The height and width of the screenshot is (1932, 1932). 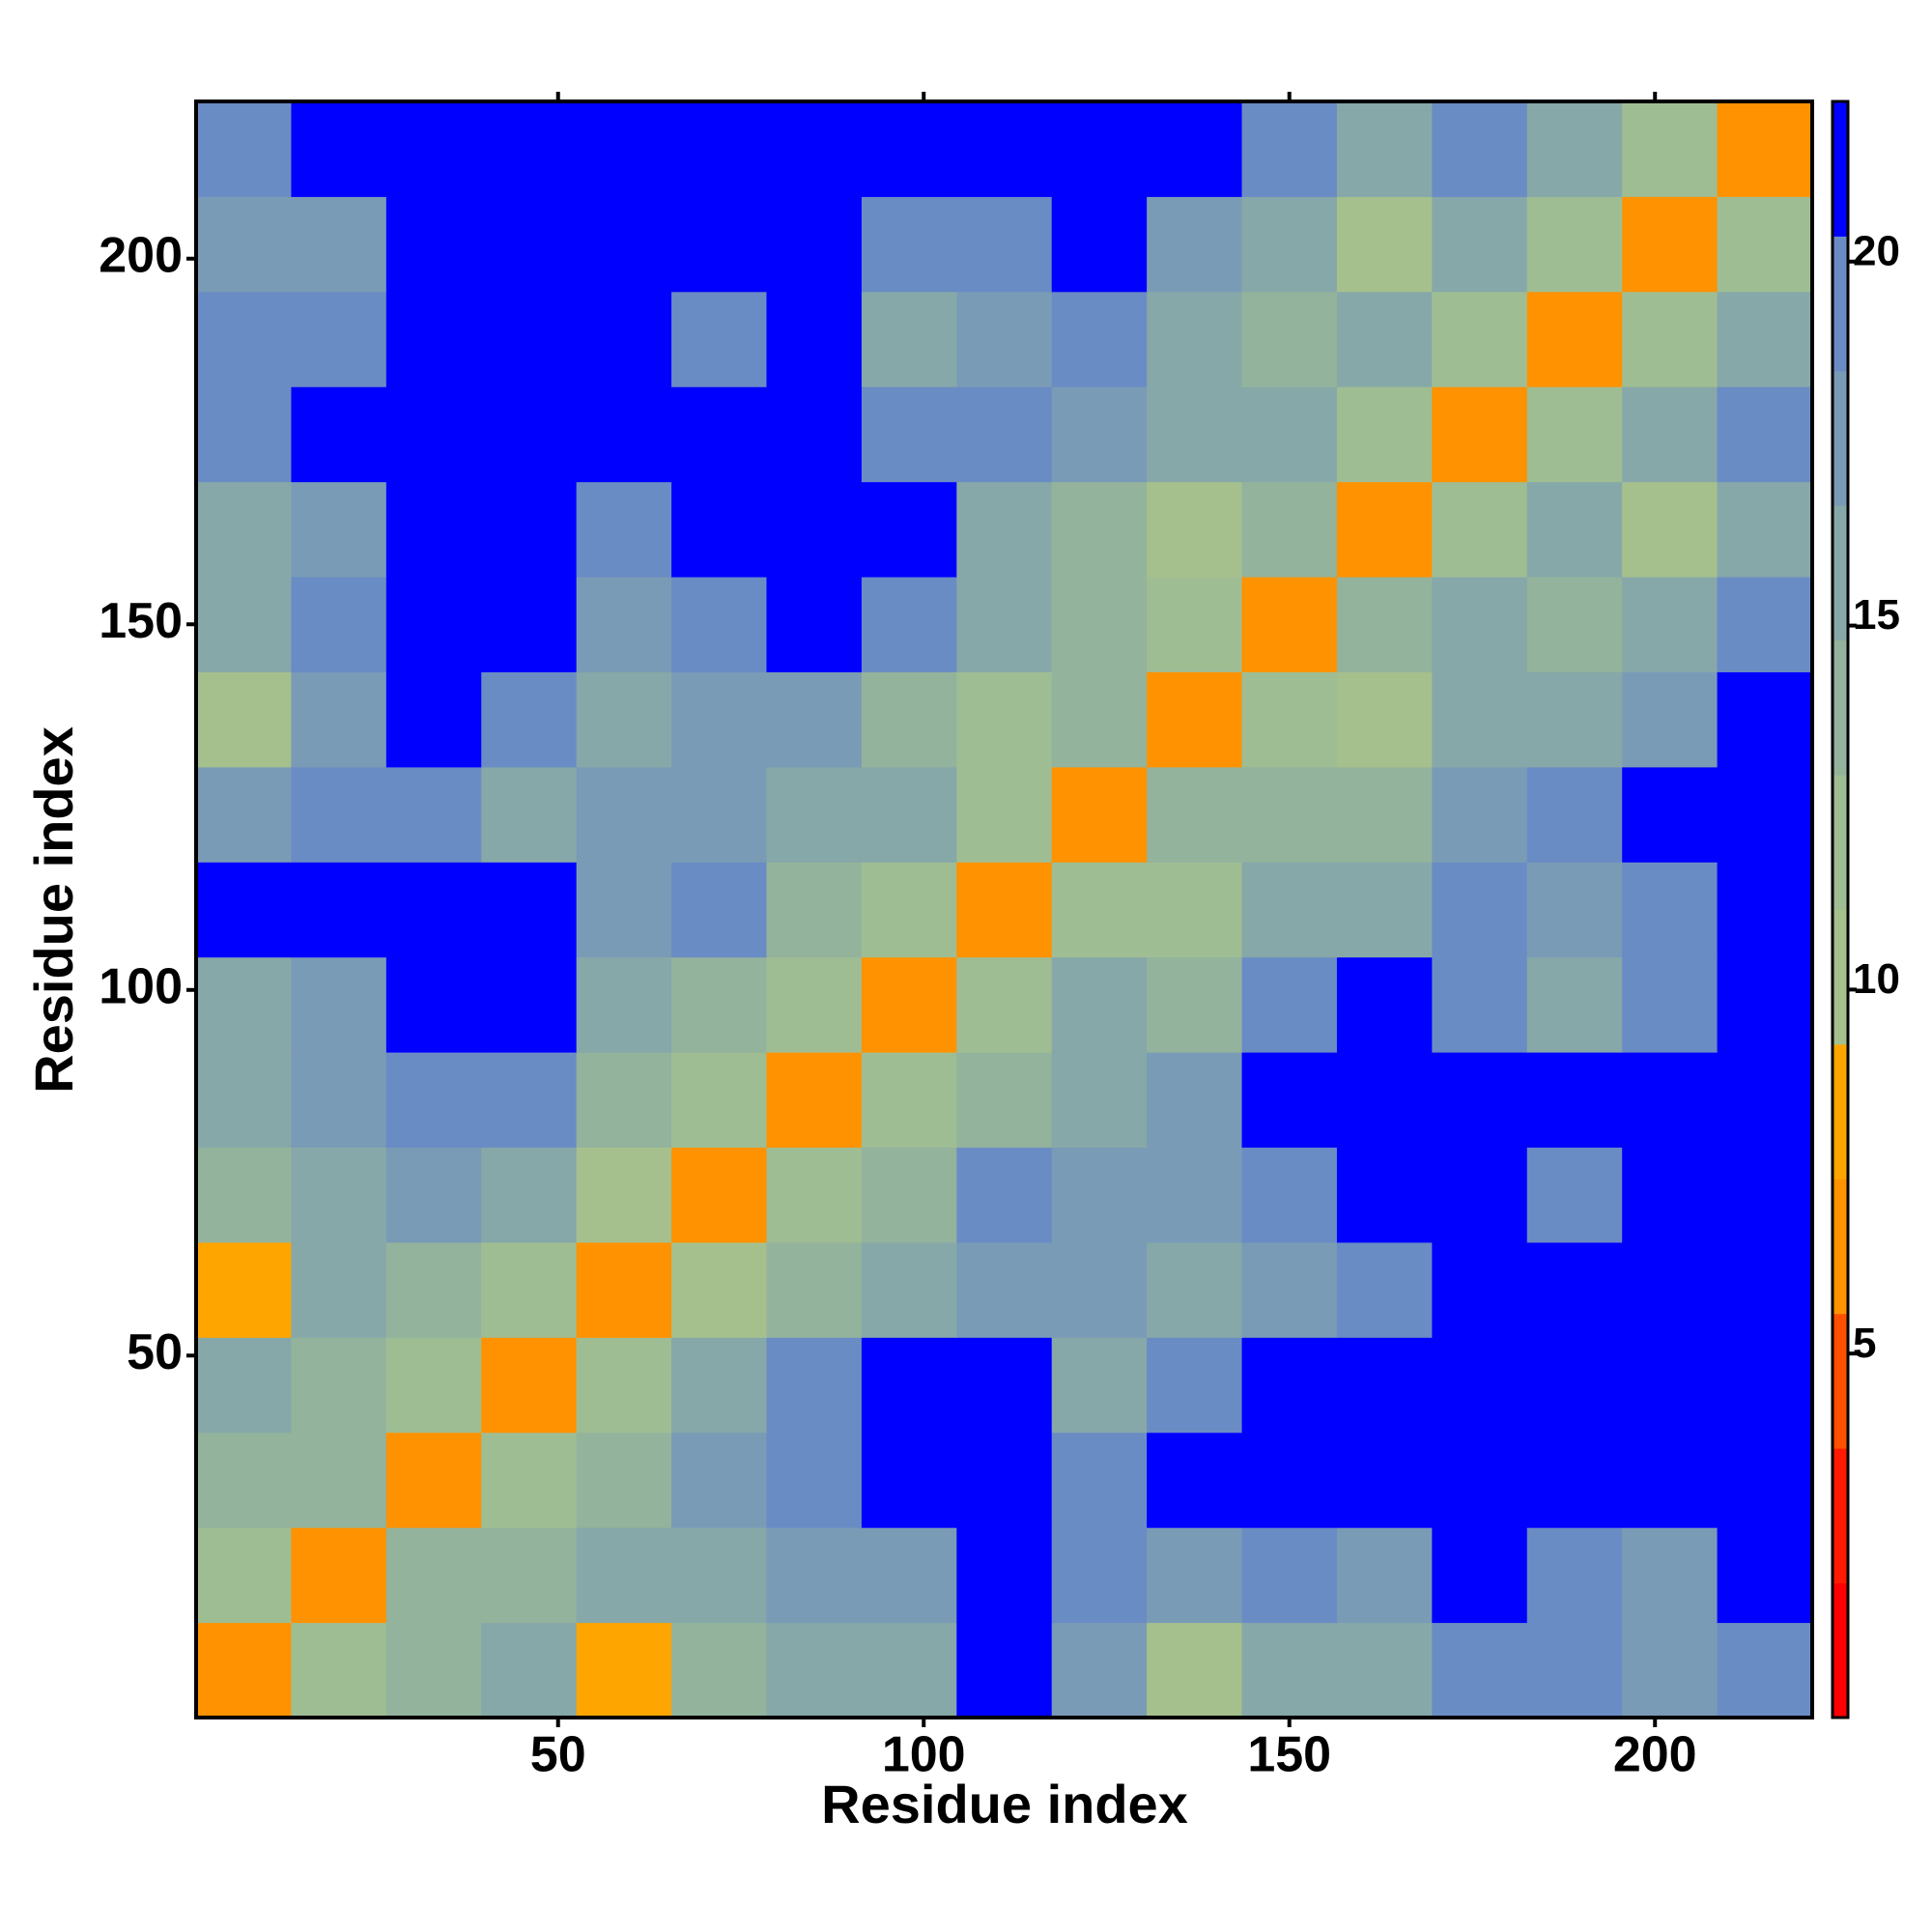 I want to click on y-axis-title: Residue index, so click(x=53, y=910).